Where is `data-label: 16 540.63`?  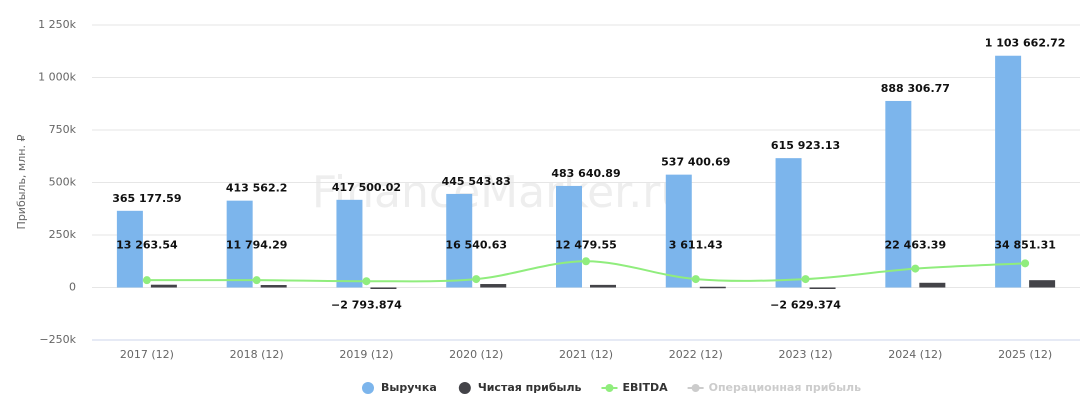 data-label: 16 540.63 is located at coordinates (476, 245).